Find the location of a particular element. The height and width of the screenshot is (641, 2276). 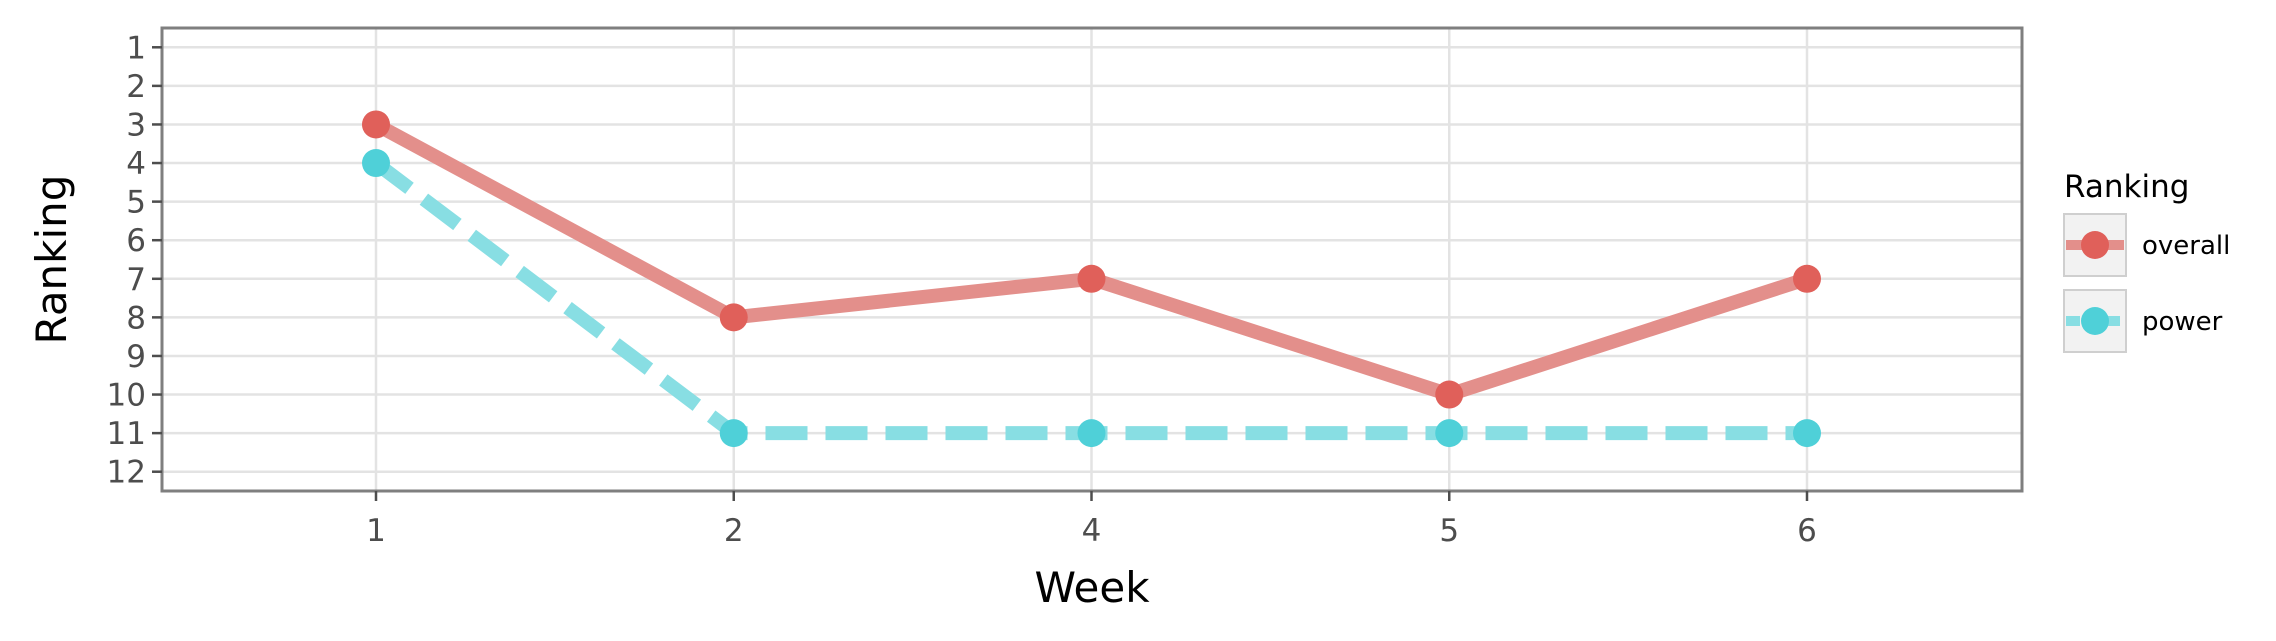

y-tick-label: 8 is located at coordinates (136, 318).